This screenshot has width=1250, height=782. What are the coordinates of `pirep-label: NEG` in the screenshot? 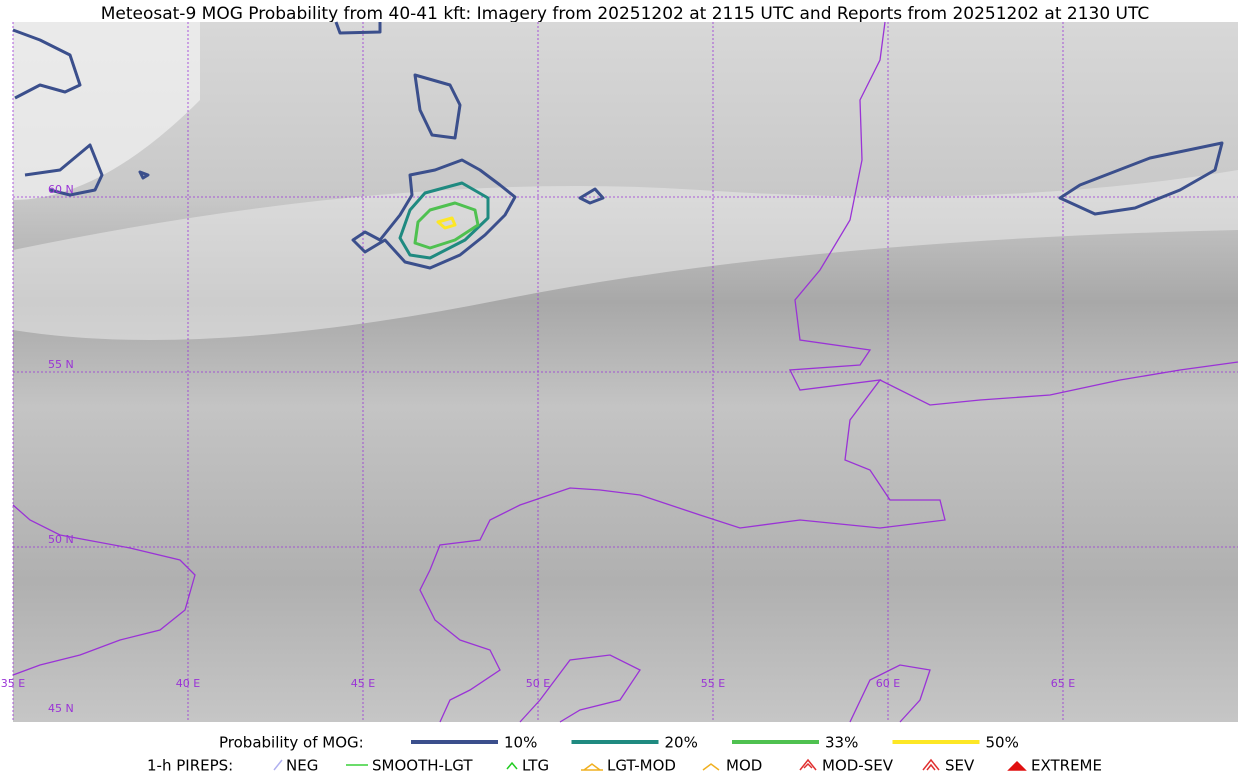 It's located at (302, 766).